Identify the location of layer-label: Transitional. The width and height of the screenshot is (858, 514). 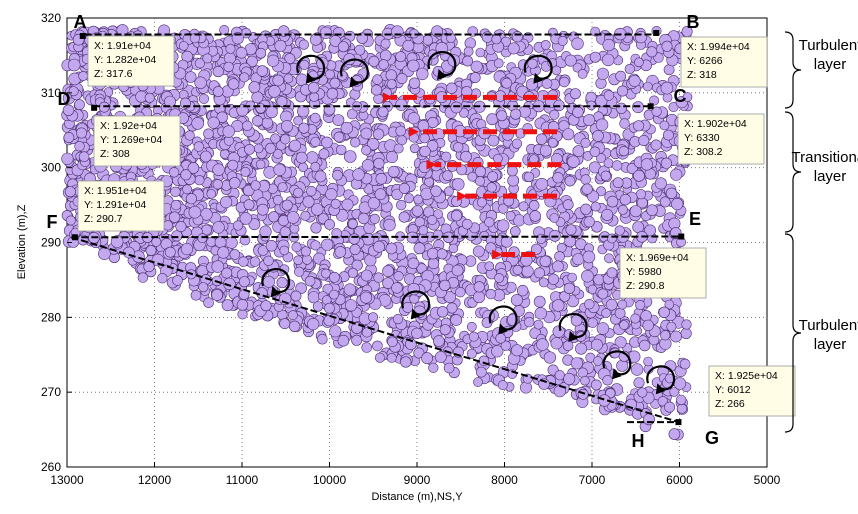
(825, 157).